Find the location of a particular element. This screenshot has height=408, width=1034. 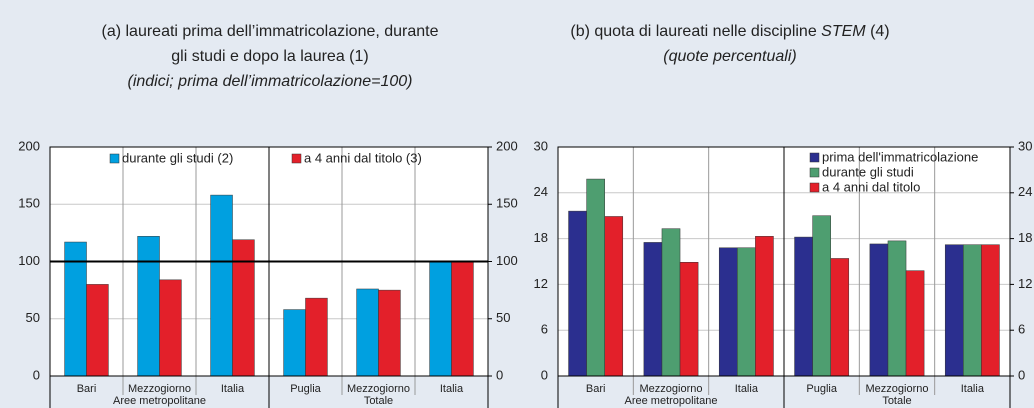

chart-subtitle: (quote percentuali) is located at coordinates (729, 56).